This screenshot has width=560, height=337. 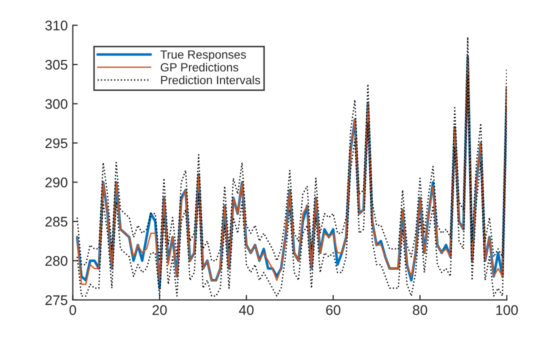 What do you see at coordinates (56, 261) in the screenshot?
I see `y-tick-label: 280` at bounding box center [56, 261].